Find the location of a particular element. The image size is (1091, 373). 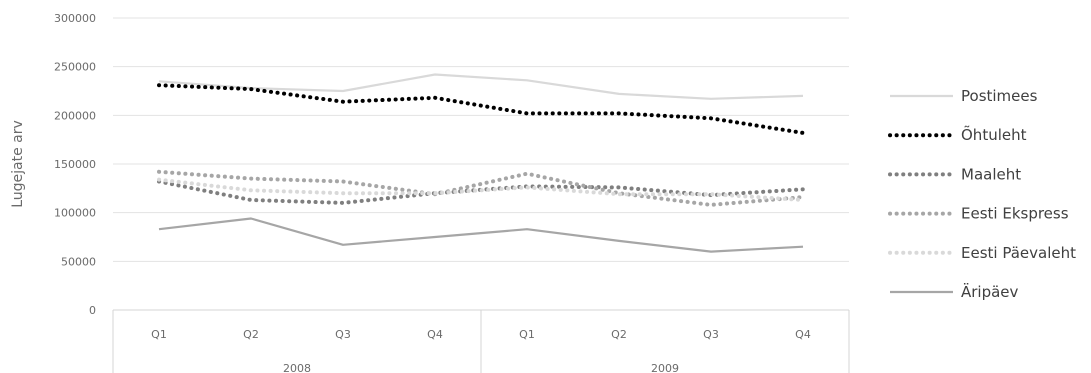

legend-label: Äripäev is located at coordinates (990, 291).